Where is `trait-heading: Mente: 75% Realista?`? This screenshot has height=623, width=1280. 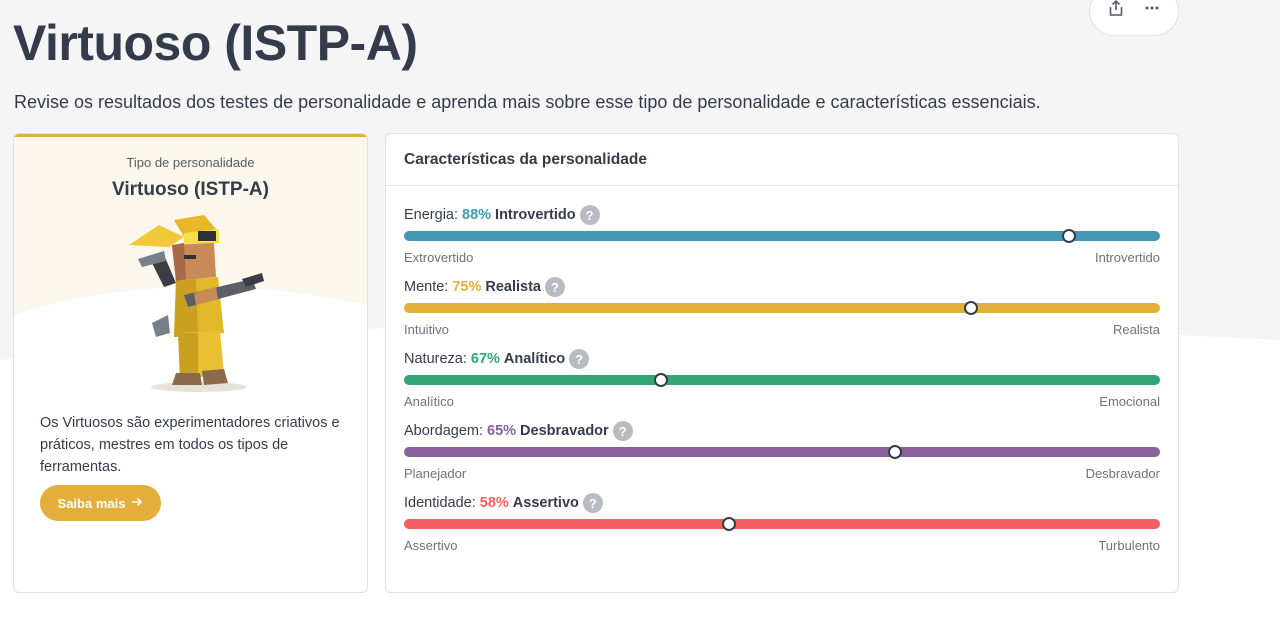
trait-heading: Mente: 75% Realista? is located at coordinates (484, 287).